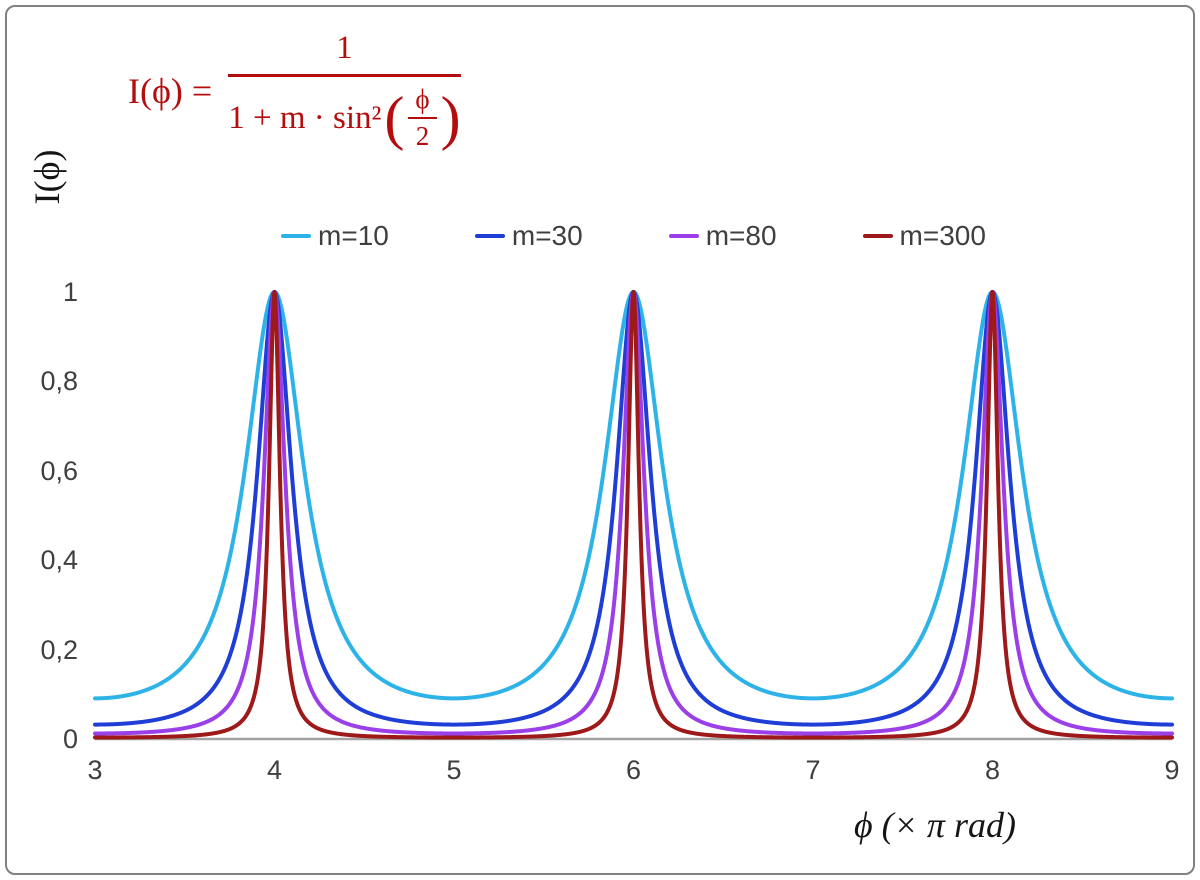 The width and height of the screenshot is (1200, 880). I want to click on y-axis-title: I(ϕ), so click(47, 177).